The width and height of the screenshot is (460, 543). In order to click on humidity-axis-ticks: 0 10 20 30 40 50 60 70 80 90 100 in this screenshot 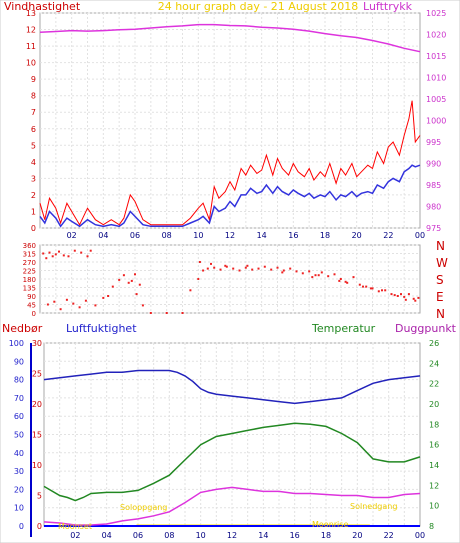, I will do `click(16, 435)`.